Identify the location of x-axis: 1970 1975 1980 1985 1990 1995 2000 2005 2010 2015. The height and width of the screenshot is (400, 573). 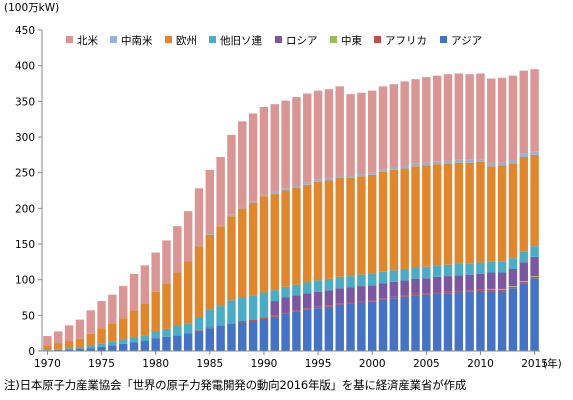
(291, 360).